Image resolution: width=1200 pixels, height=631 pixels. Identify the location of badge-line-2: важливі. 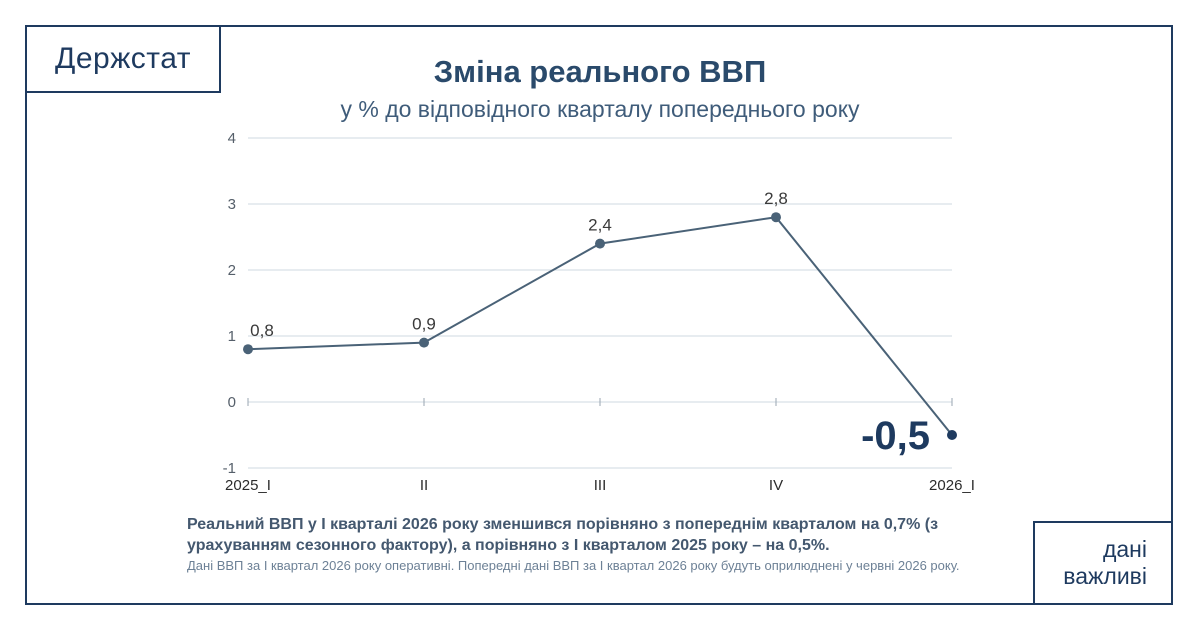
(1105, 576).